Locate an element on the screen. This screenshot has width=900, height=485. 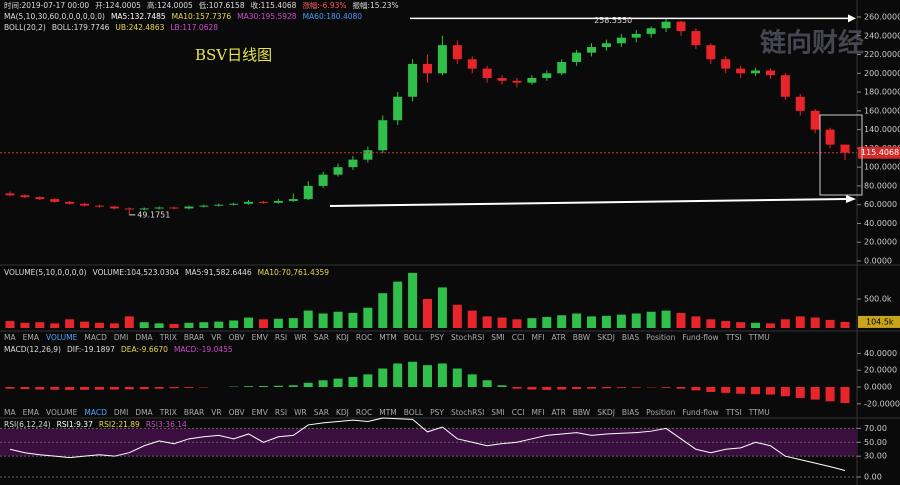
macd-params: MACD(12,26,9) is located at coordinates (32, 349).